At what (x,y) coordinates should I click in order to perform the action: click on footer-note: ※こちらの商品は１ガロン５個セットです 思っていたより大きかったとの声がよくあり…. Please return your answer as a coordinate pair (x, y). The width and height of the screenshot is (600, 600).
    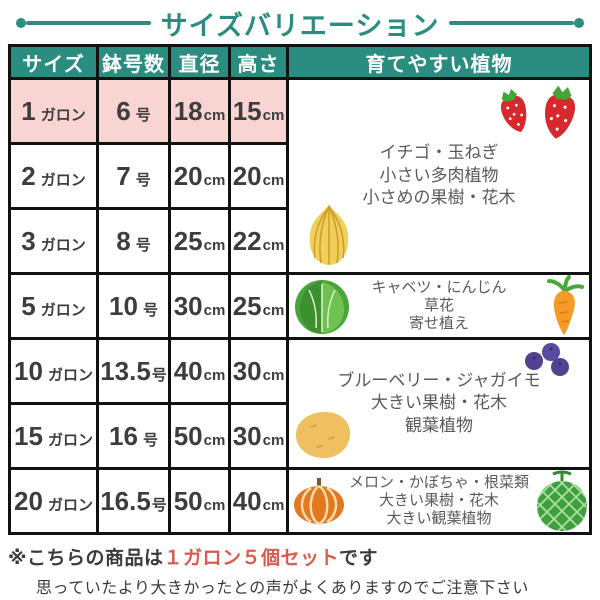
    Looking at the image, I should click on (300, 570).